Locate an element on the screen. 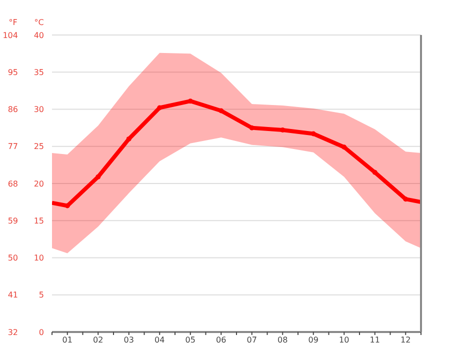  y-tick-label: 25 is located at coordinates (39, 147).